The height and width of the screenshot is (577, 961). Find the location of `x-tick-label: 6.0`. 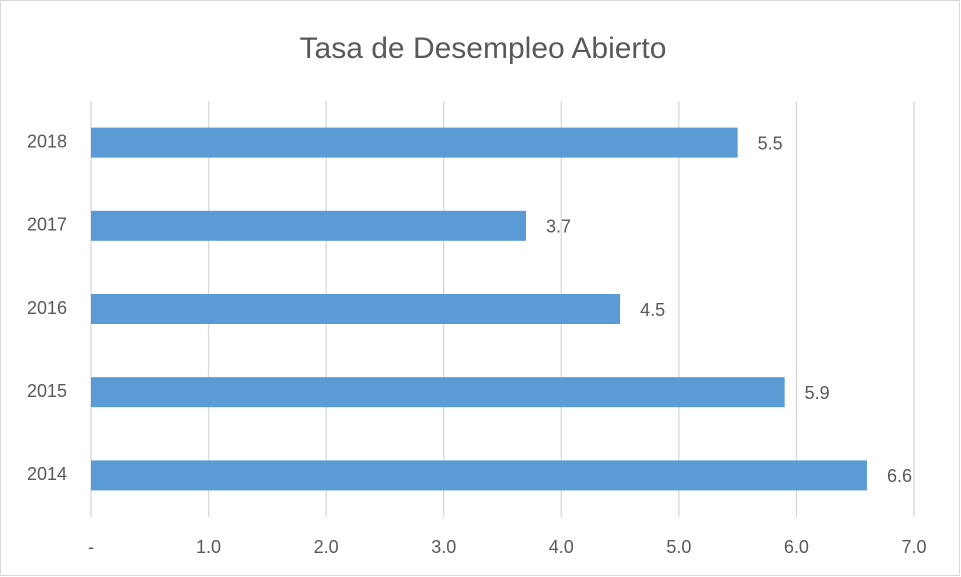

x-tick-label: 6.0 is located at coordinates (796, 547).